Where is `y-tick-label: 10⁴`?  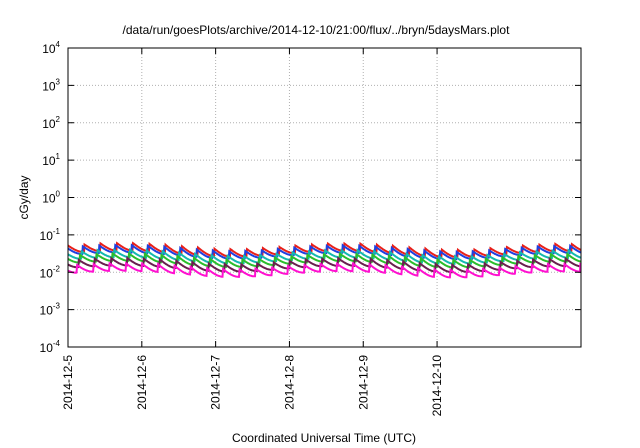
y-tick-label: 10⁴ is located at coordinates (51, 48).